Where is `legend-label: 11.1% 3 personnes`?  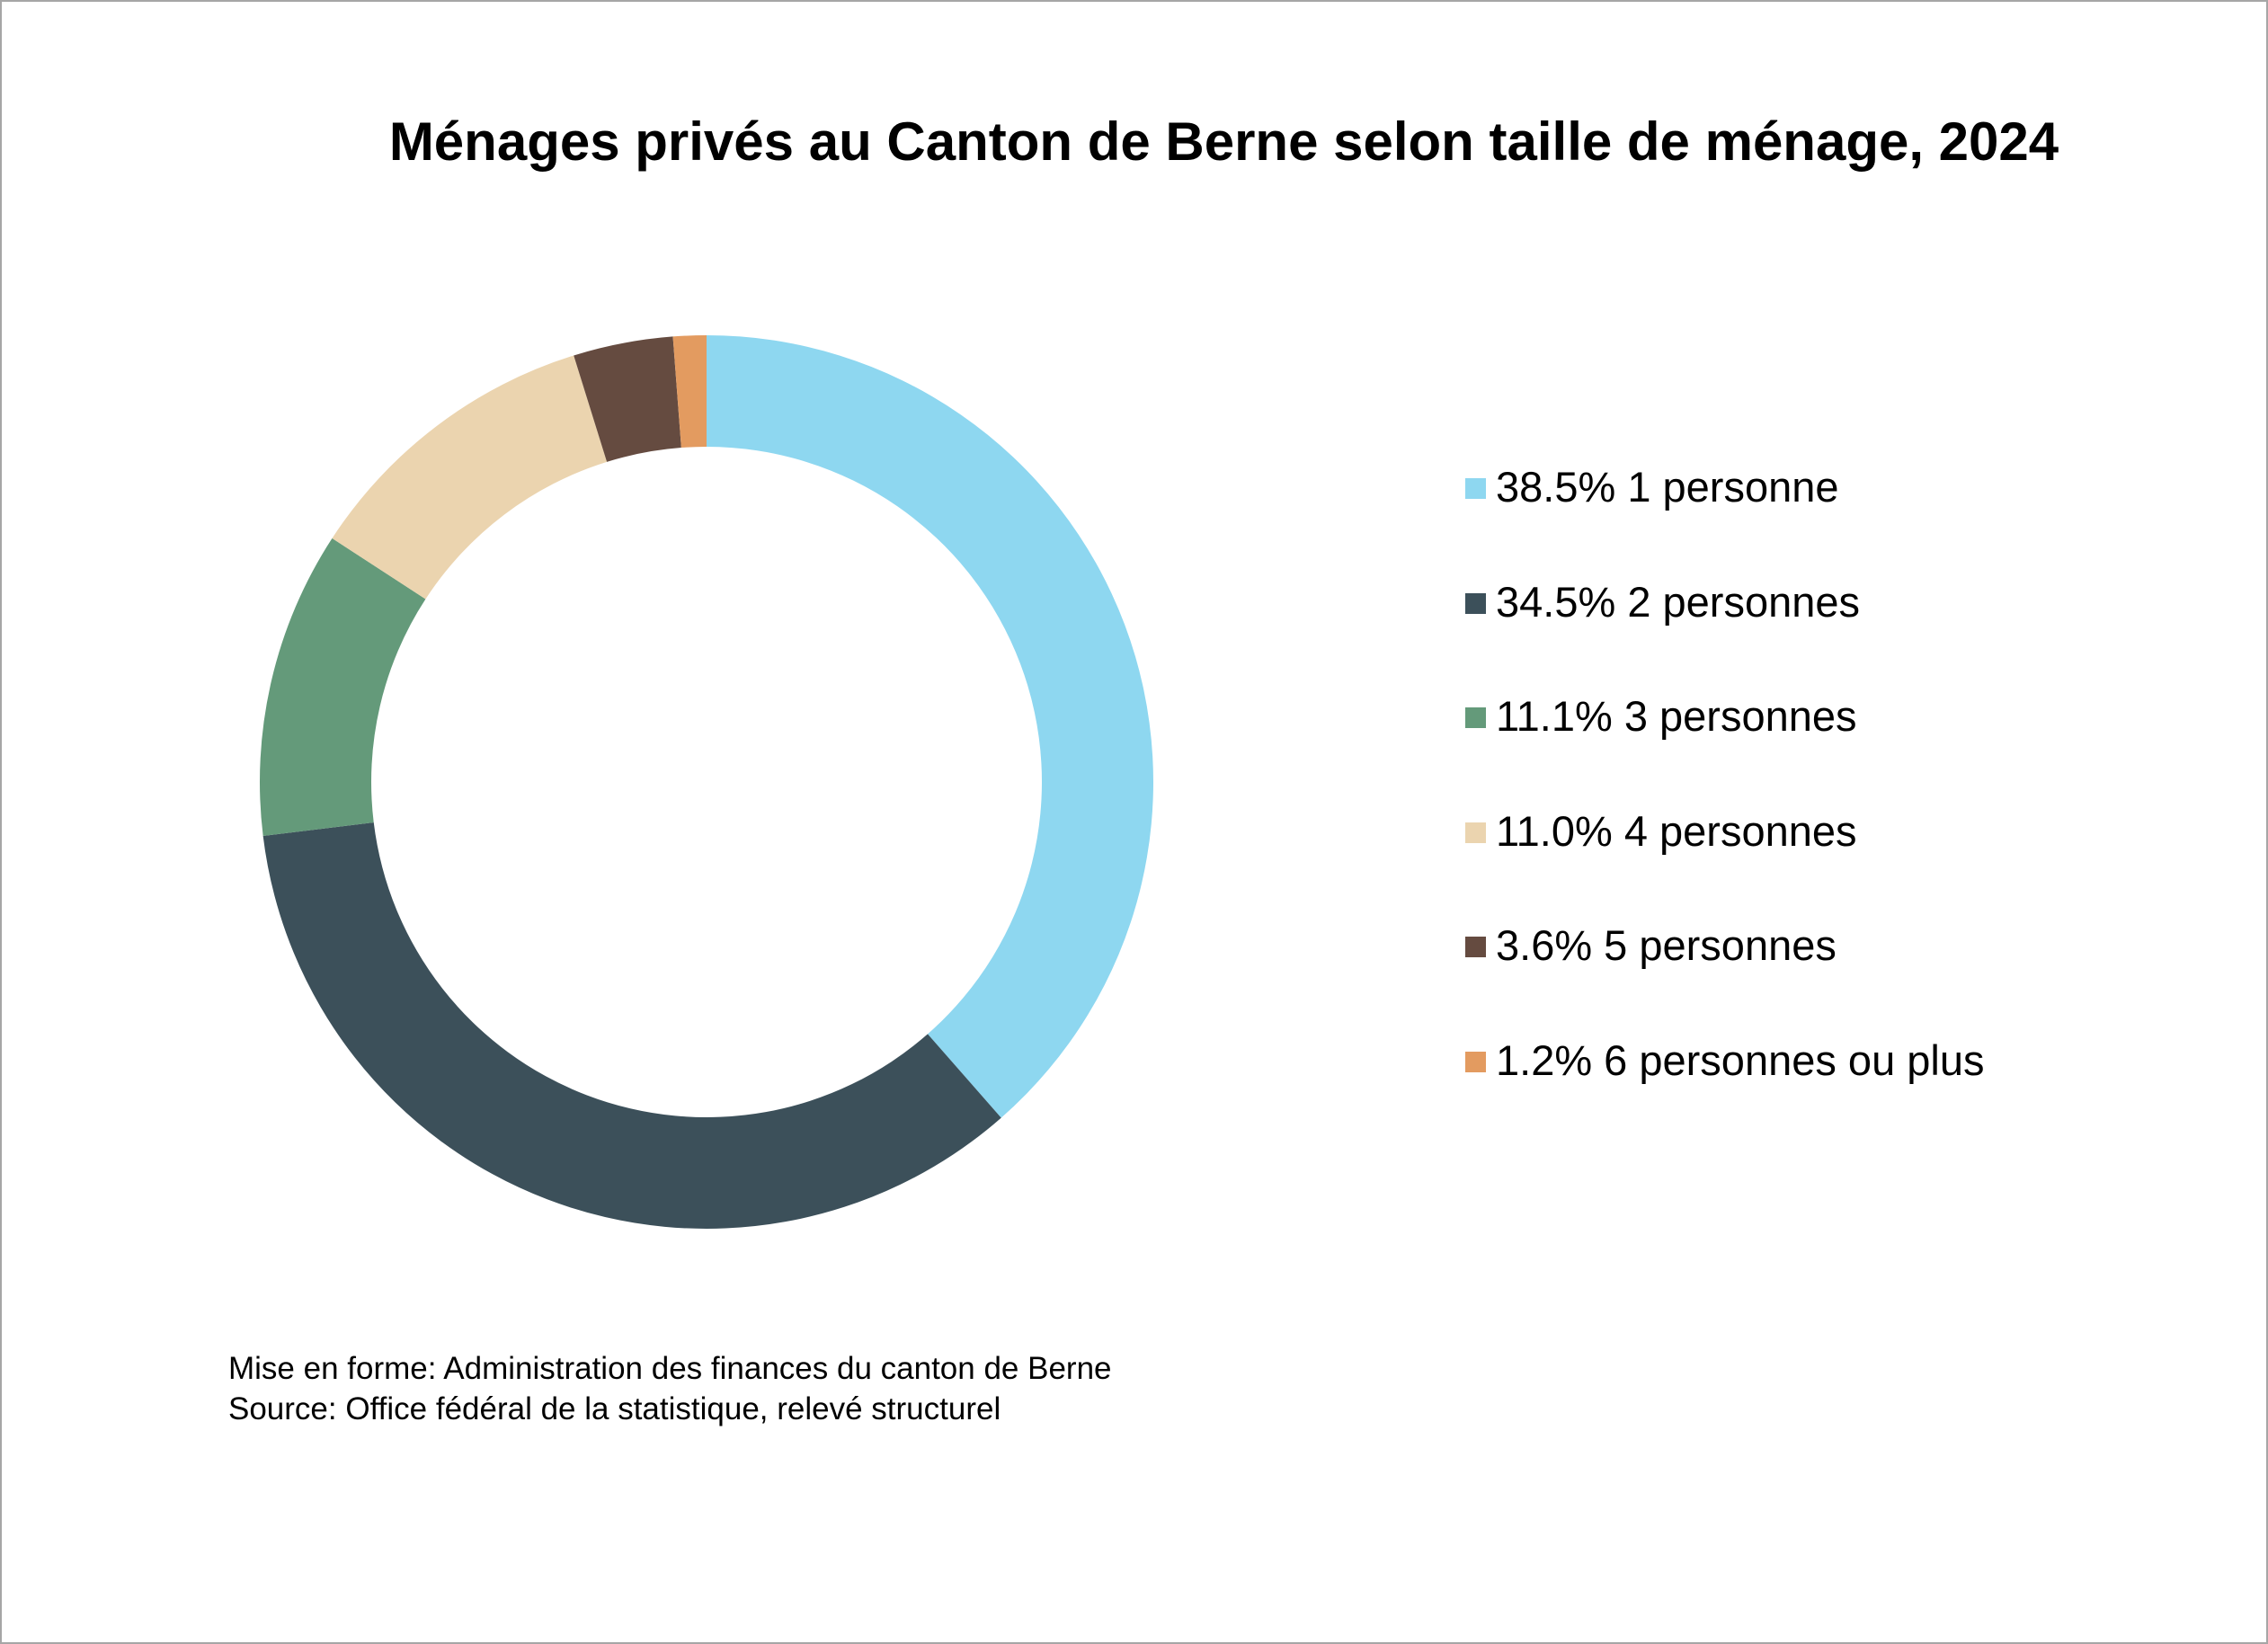 legend-label: 11.1% 3 personnes is located at coordinates (1676, 716).